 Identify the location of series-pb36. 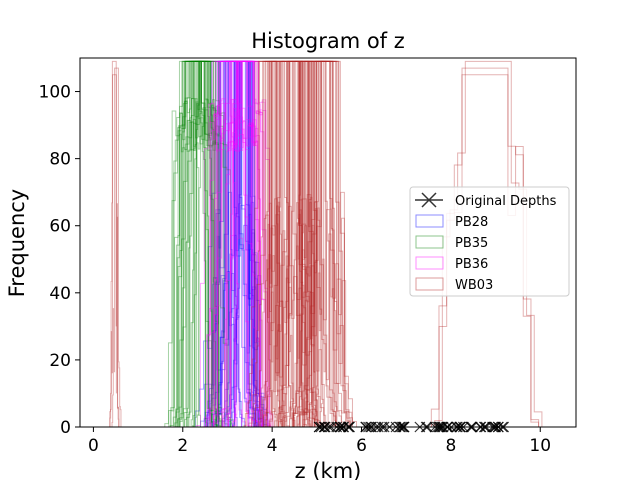
(235, 243).